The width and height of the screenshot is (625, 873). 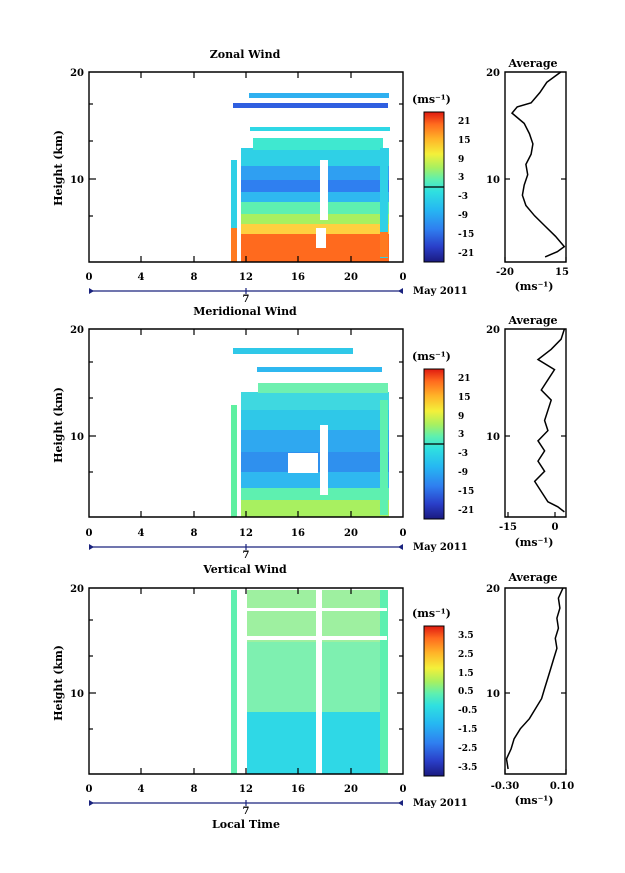 What do you see at coordinates (562, 272) in the screenshot?
I see `profile-x-tick: 15` at bounding box center [562, 272].